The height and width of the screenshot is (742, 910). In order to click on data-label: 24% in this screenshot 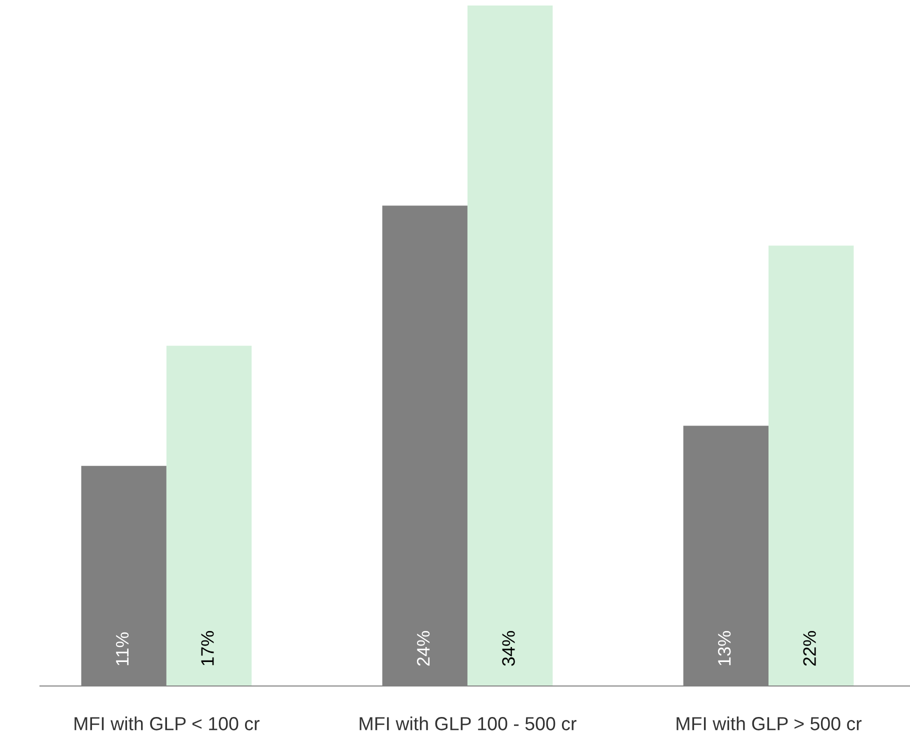, I will do `click(423, 648)`.